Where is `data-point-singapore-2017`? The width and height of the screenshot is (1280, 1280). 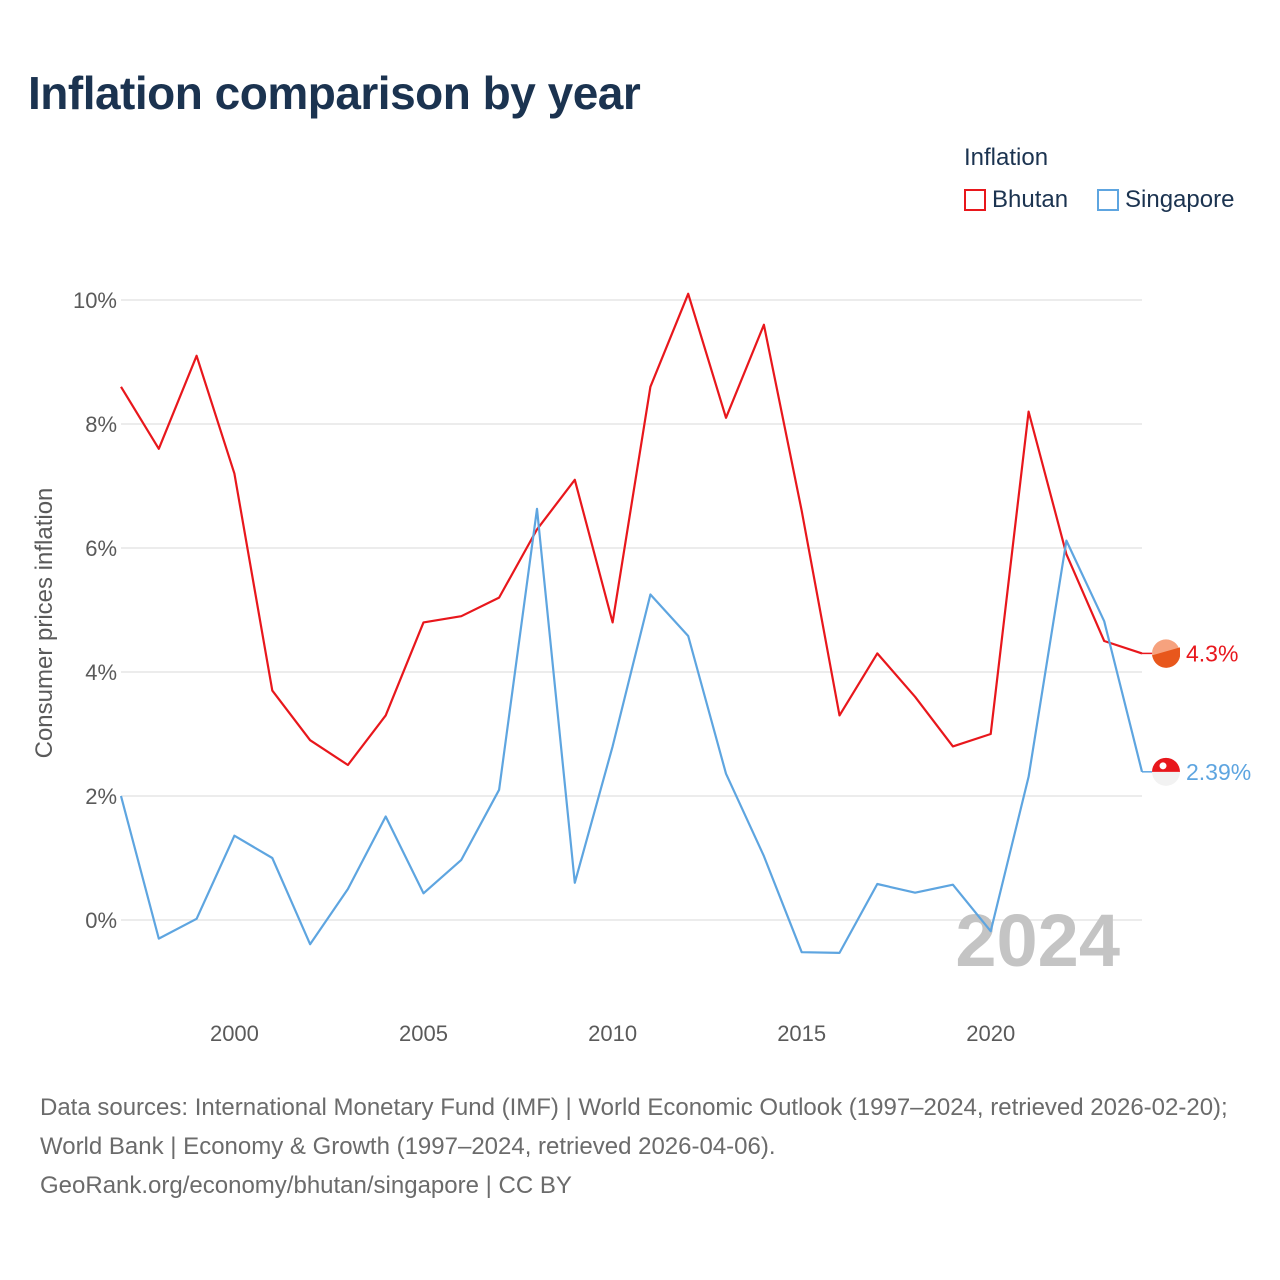 data-point-singapore-2017 is located at coordinates (877, 884).